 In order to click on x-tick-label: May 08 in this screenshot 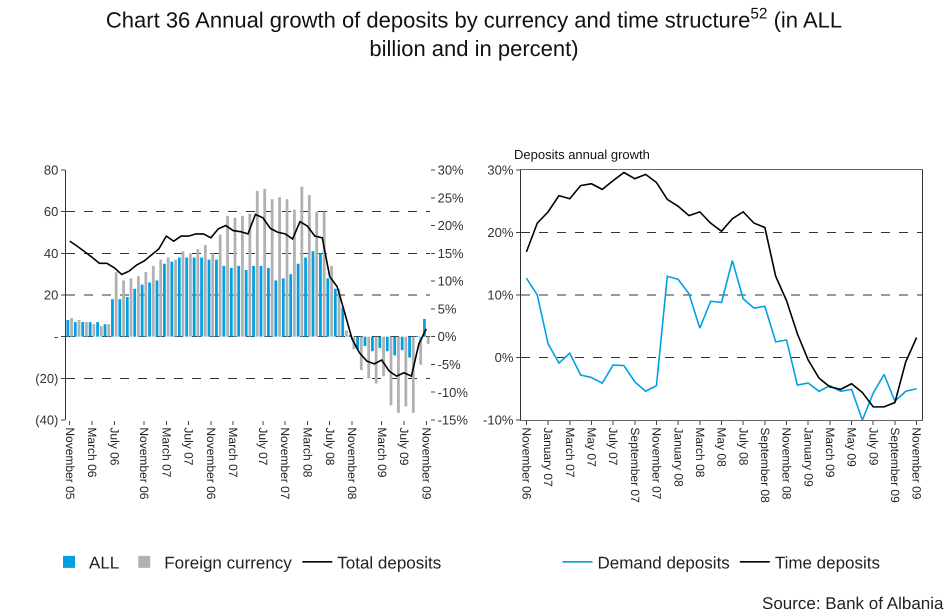, I will do `click(721, 447)`.